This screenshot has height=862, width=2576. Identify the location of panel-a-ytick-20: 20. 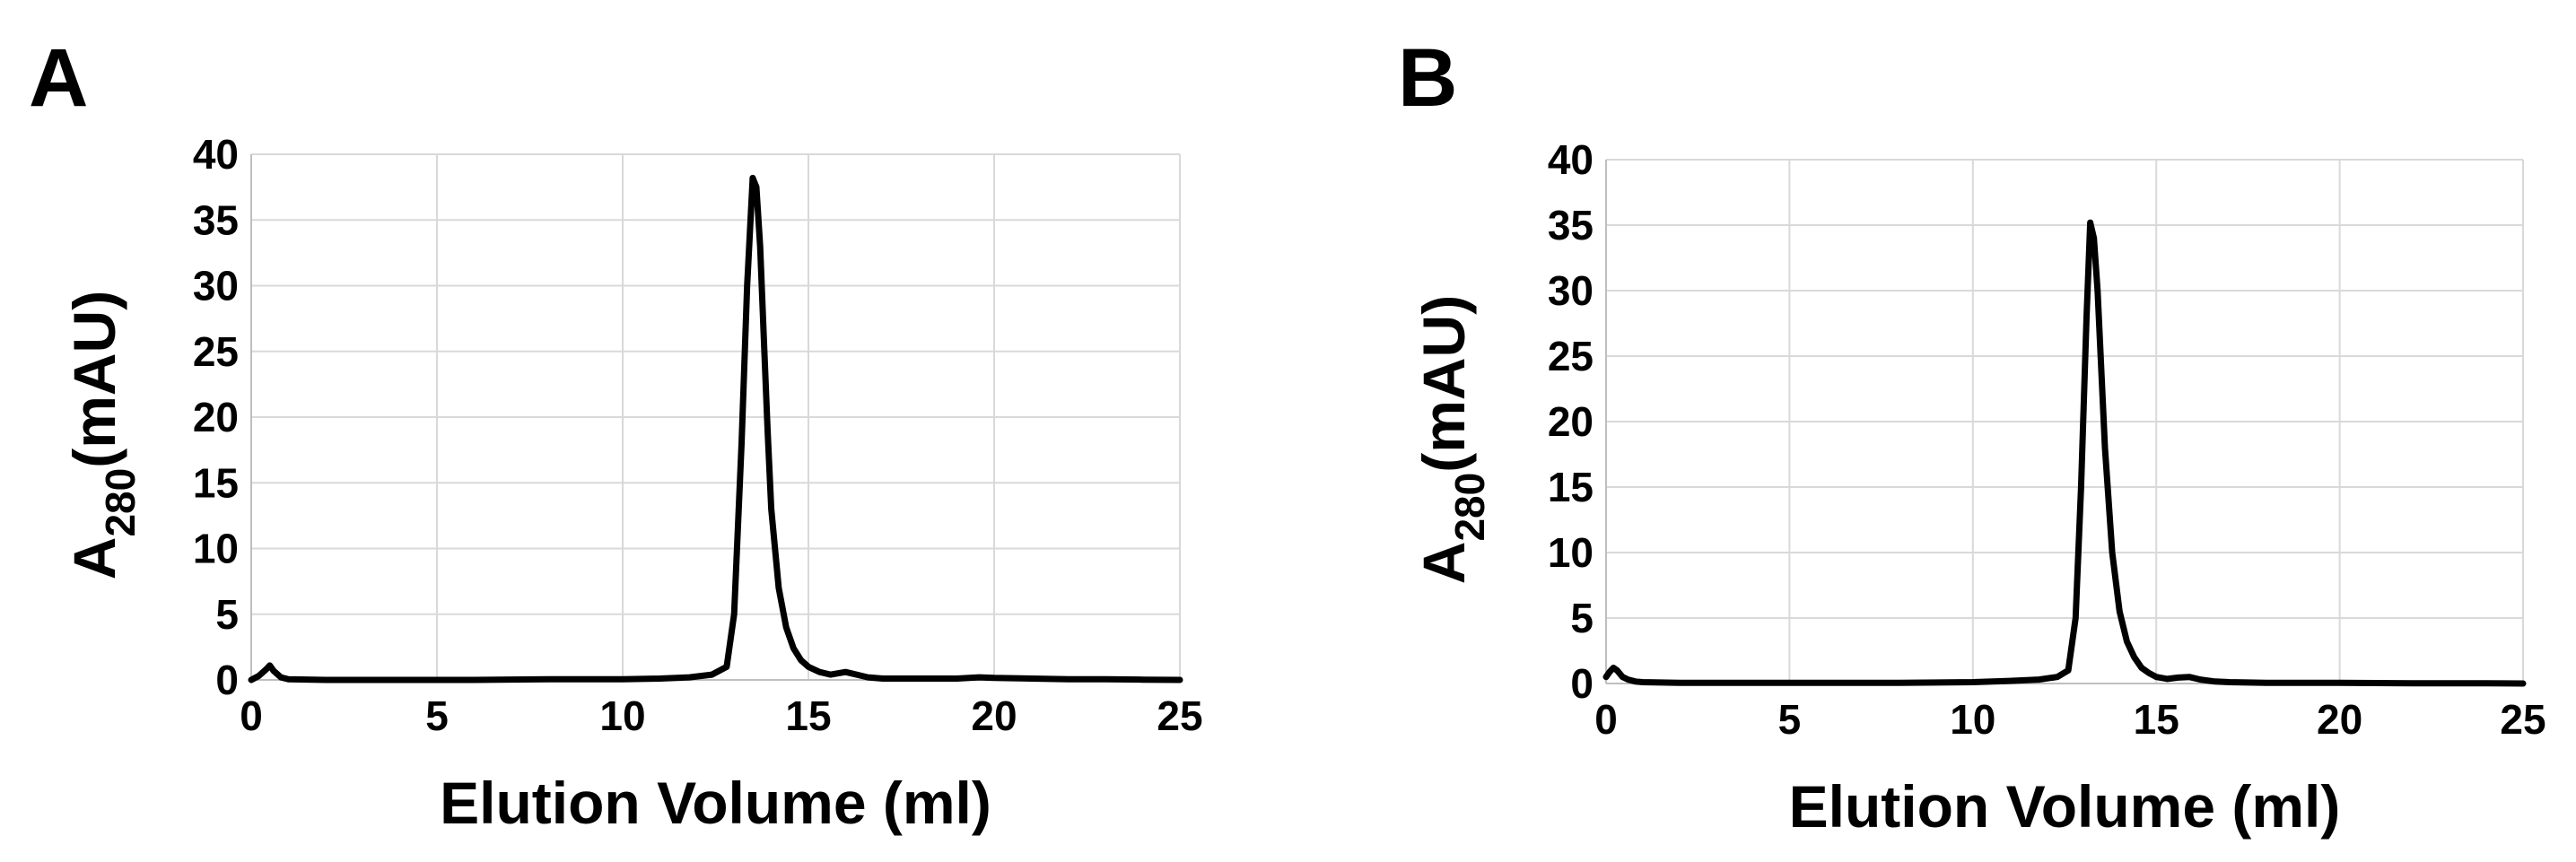
(216, 417).